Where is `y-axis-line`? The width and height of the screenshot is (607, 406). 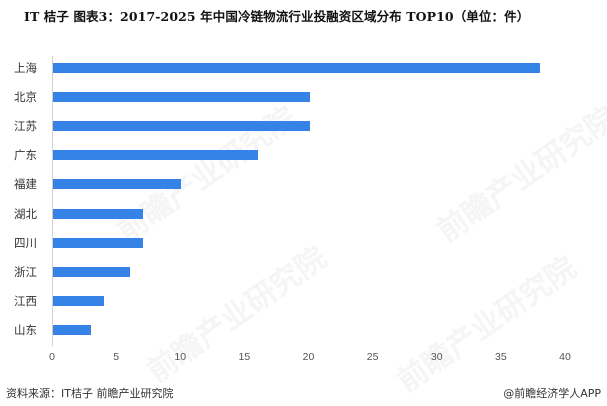 y-axis-line is located at coordinates (52, 201).